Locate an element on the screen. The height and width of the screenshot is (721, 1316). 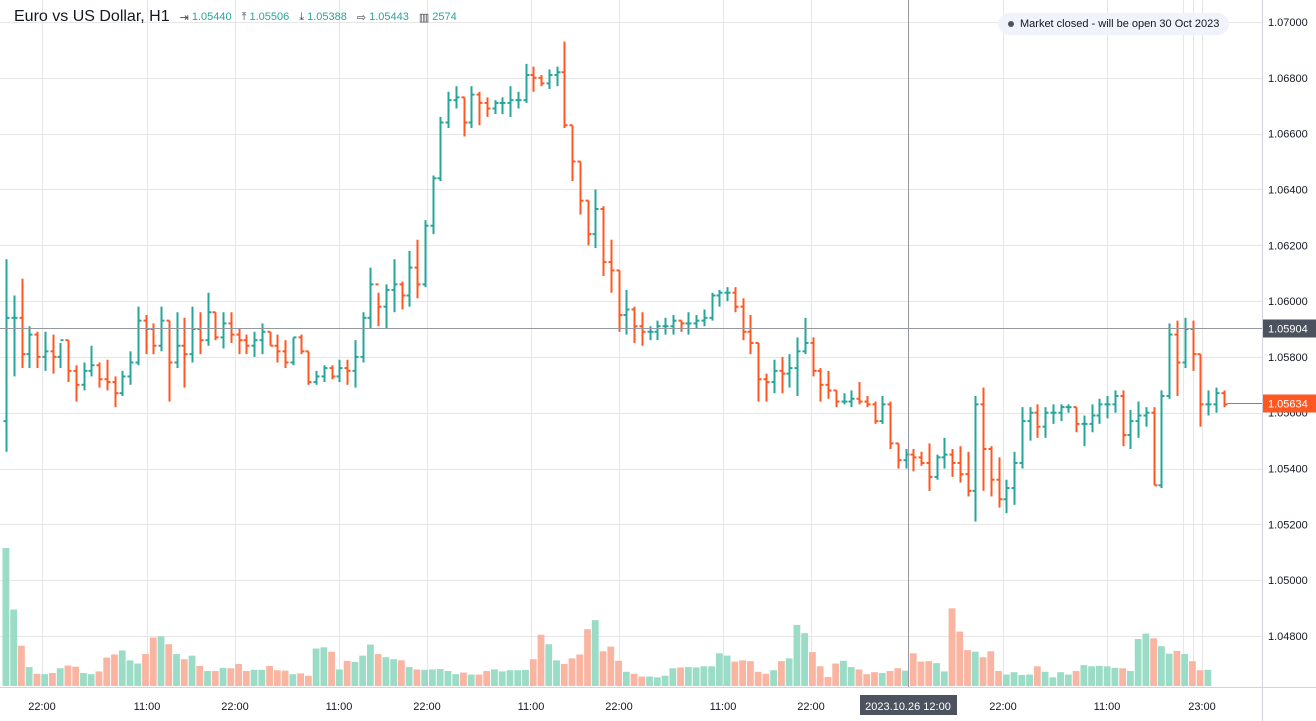
market-status-badge: Market closed - will be open 30 Oct 2023 is located at coordinates (1114, 24).